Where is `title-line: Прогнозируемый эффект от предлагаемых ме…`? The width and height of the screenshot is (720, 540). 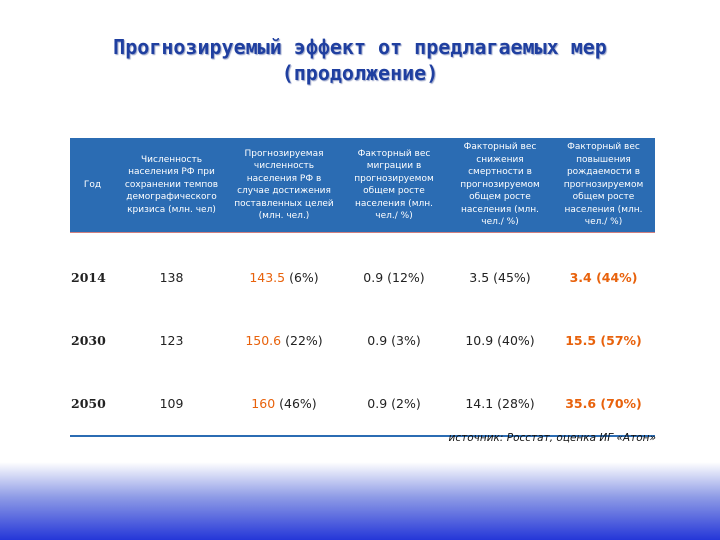
title-line: Прогнозируемый эффект от предлагаемых ме… is located at coordinates (360, 47).